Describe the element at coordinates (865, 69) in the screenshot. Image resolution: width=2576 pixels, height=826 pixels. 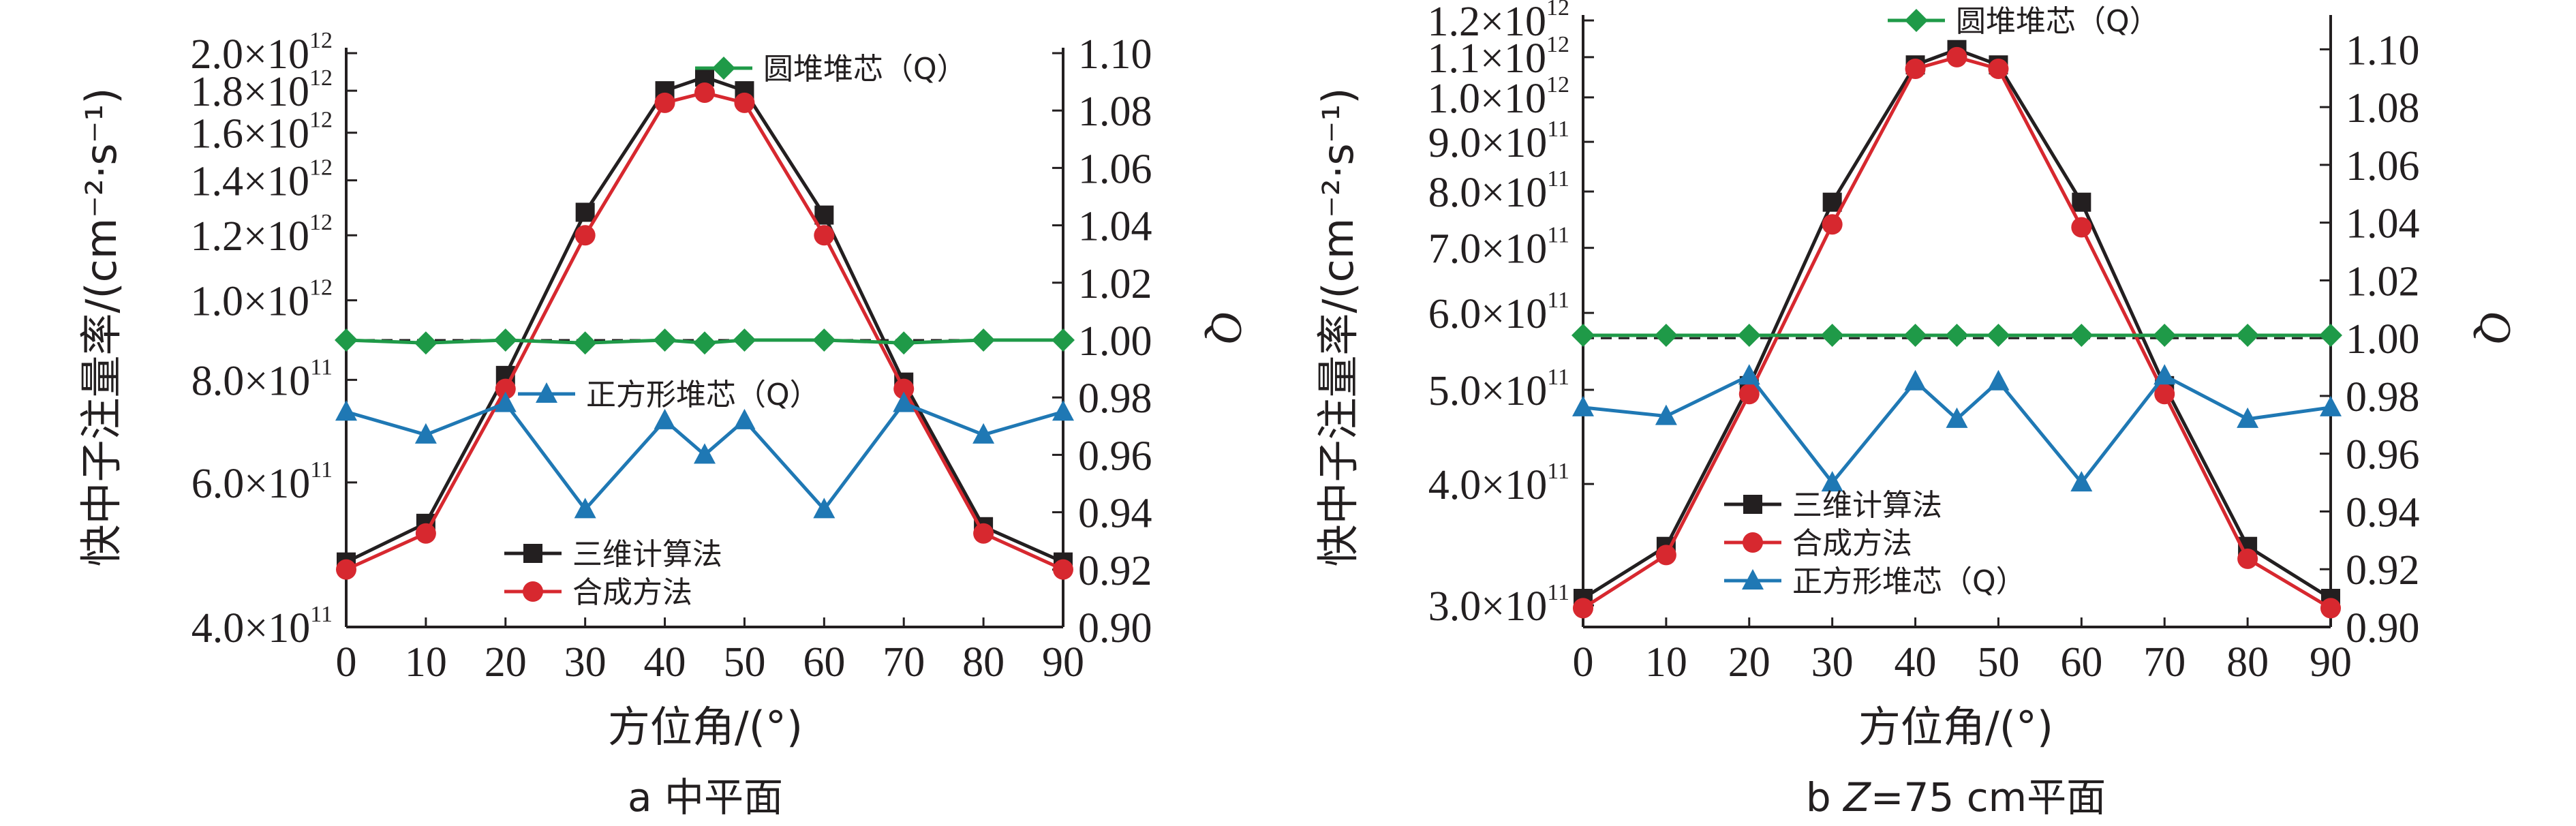
I see `legend-label: 圆堆堆芯（Q）` at that location.